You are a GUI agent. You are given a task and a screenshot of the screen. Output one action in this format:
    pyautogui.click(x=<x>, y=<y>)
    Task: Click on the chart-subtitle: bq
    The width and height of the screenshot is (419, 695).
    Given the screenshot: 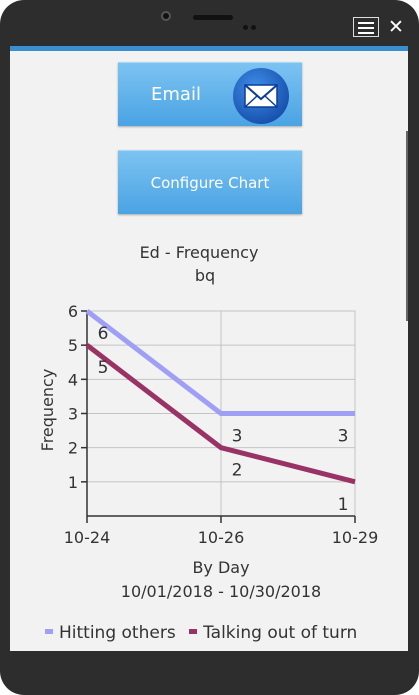 What is the action you would take?
    pyautogui.click(x=205, y=275)
    